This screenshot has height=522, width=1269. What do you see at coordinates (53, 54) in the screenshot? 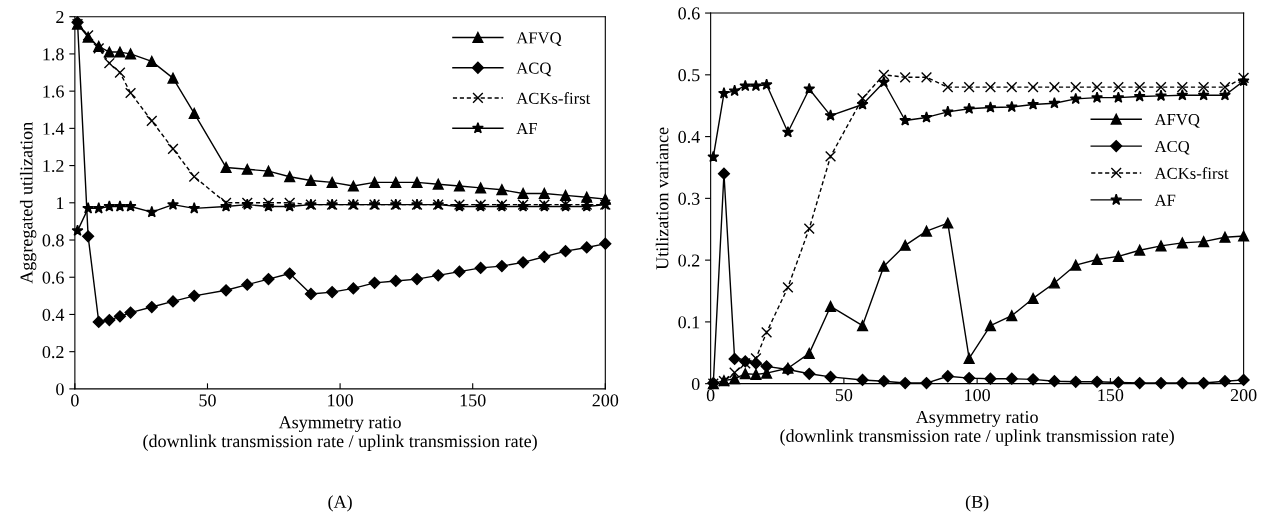
I see `y-tick-label: 1.8` at bounding box center [53, 54].